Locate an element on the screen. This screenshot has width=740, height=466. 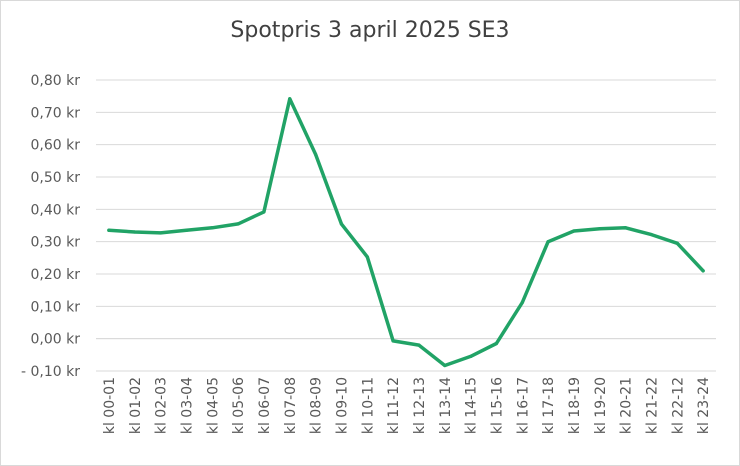
y-tick-label: 0,00 kr is located at coordinates (56, 340).